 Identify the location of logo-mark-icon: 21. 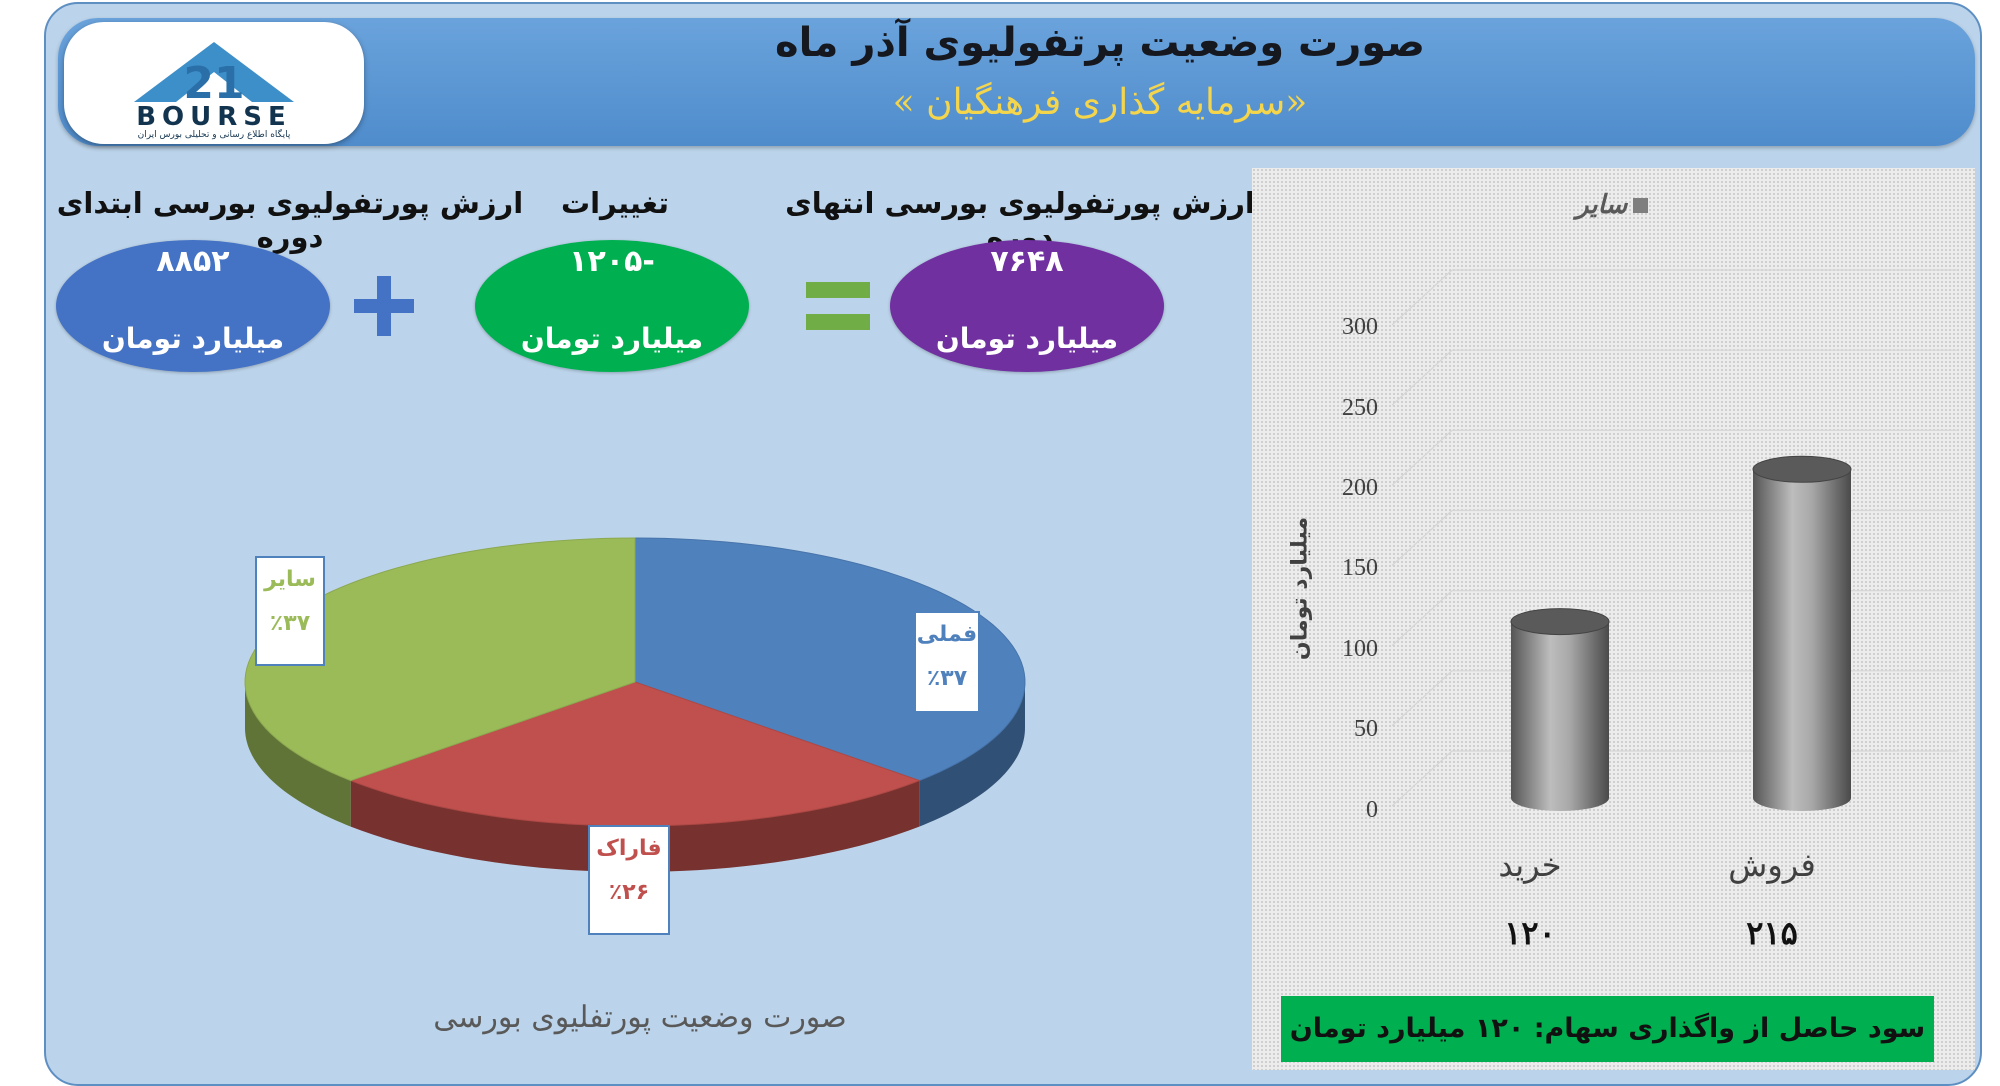
(214, 75).